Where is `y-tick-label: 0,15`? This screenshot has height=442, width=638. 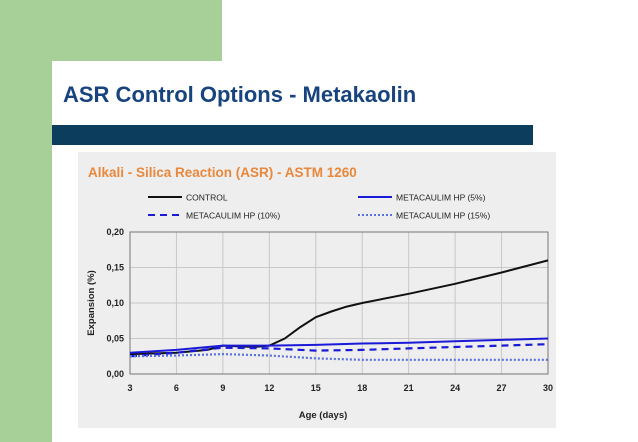
y-tick-label: 0,15 is located at coordinates (115, 268).